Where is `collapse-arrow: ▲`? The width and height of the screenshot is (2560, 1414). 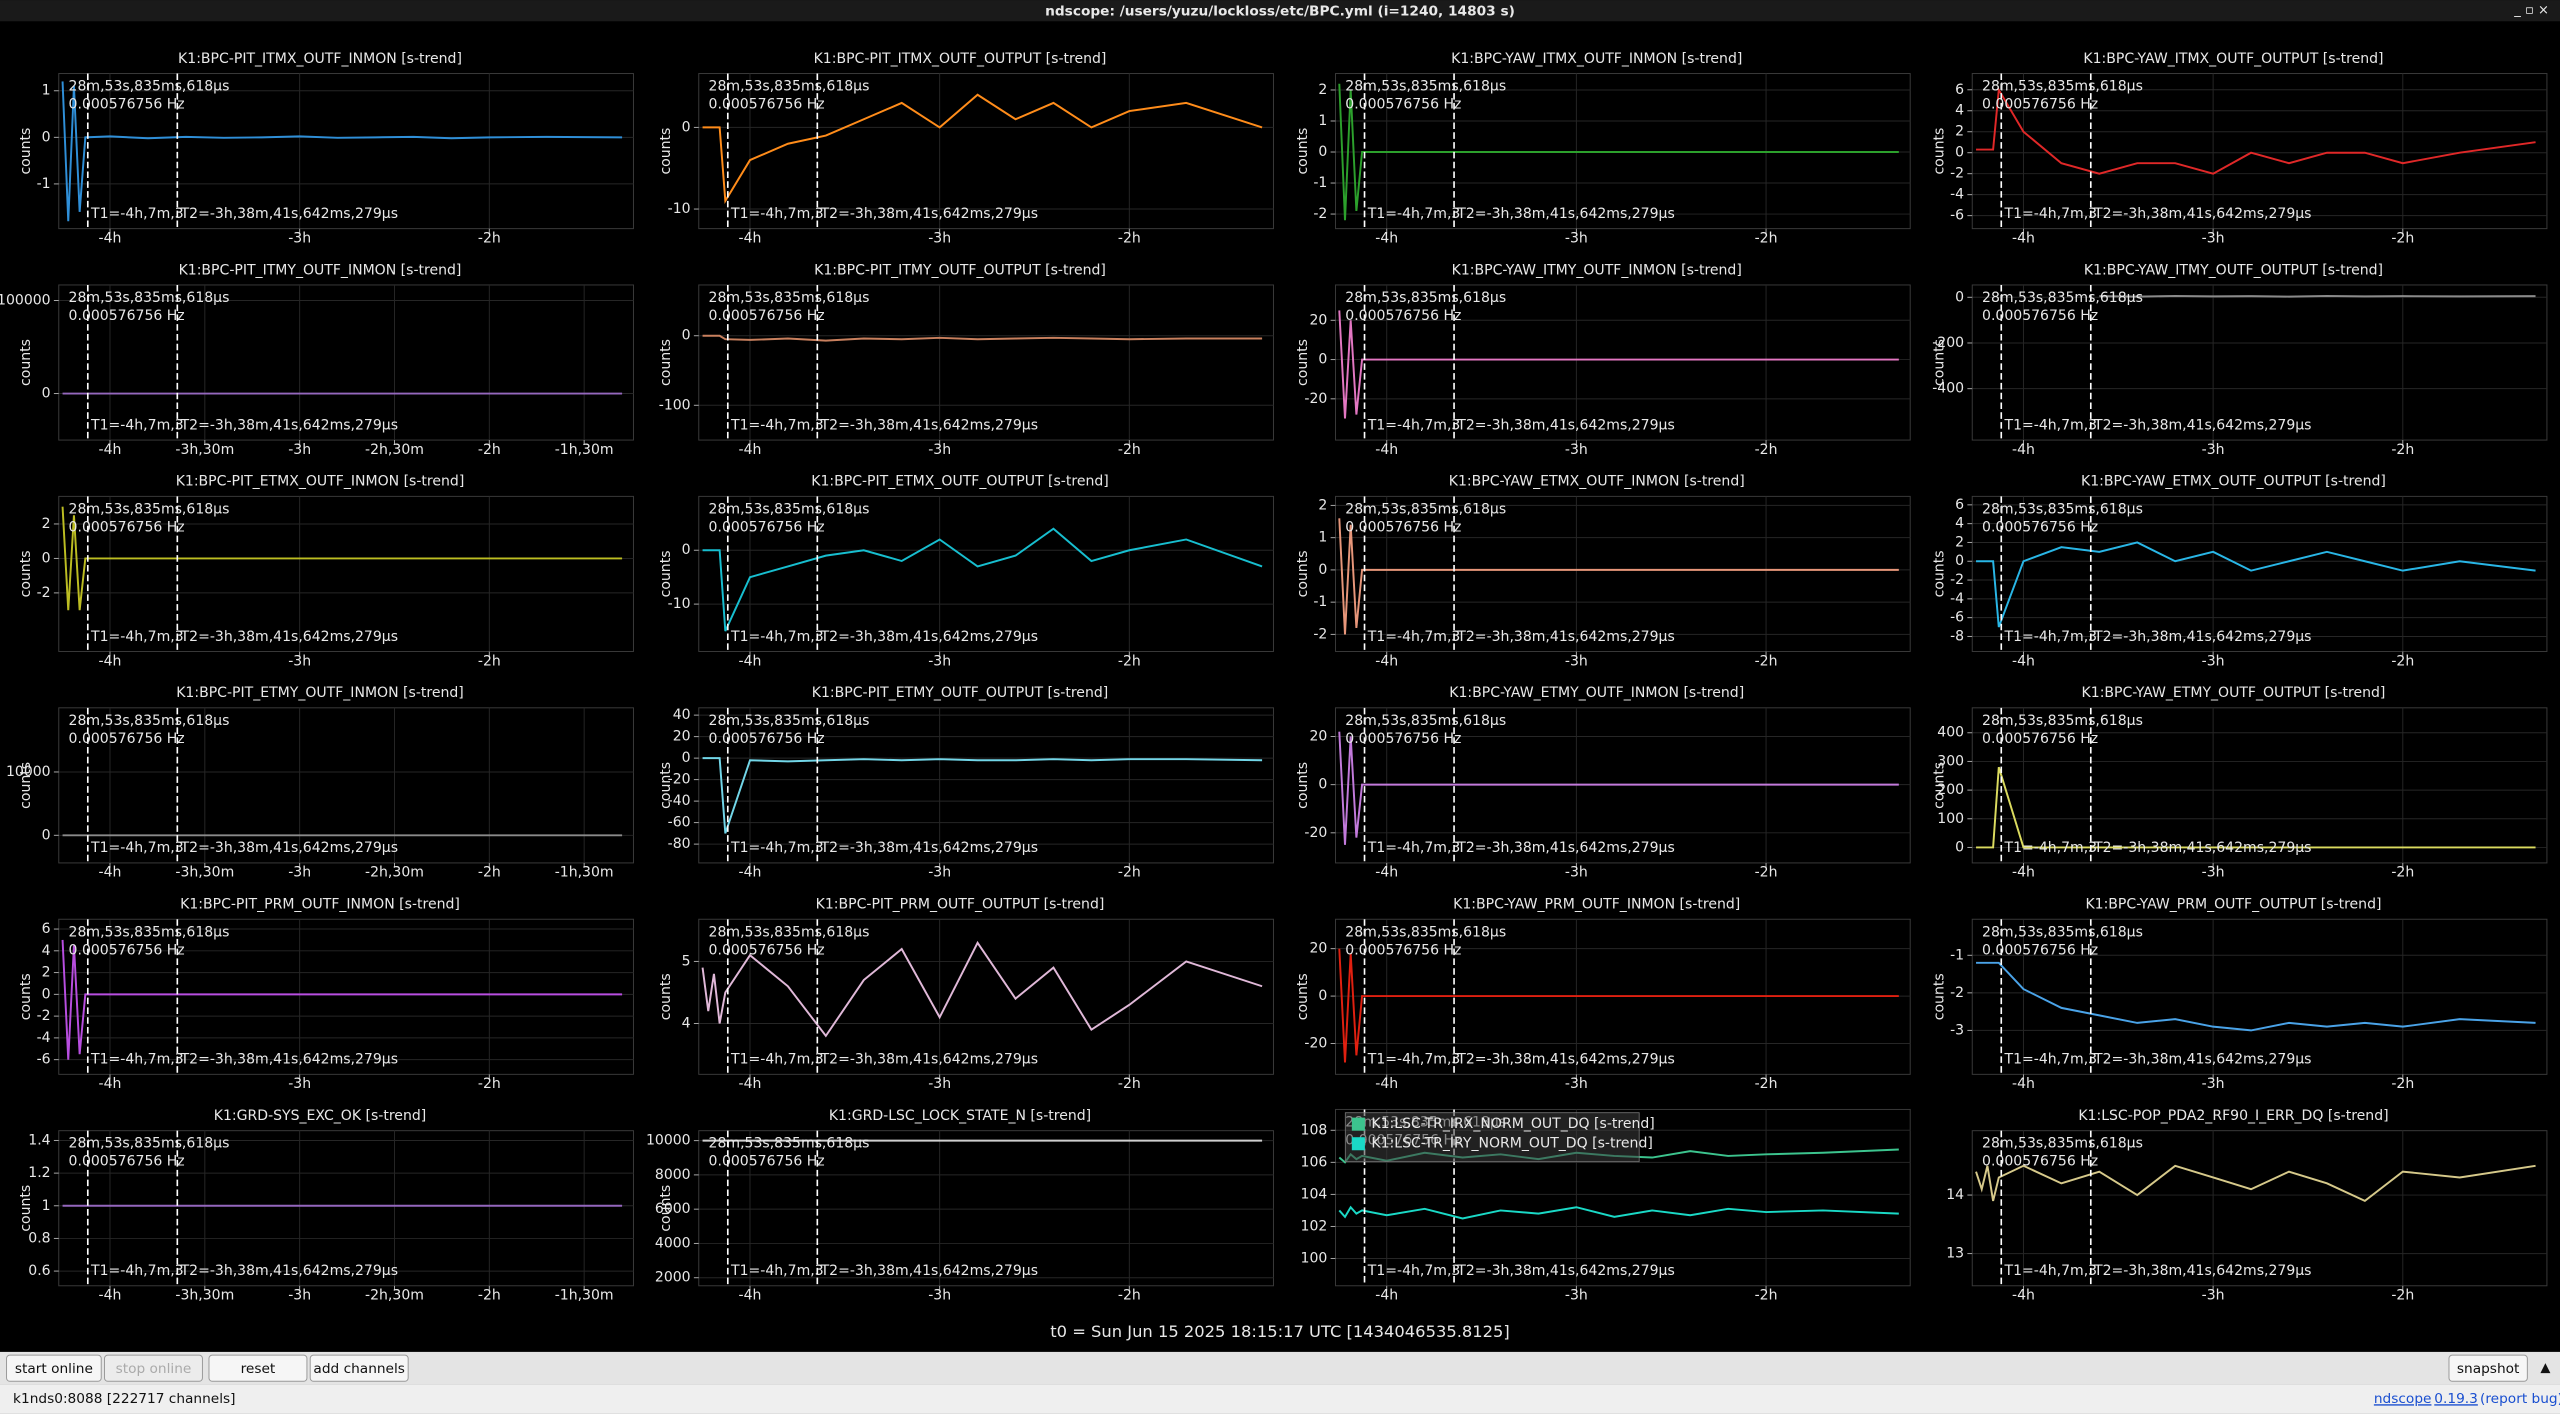 collapse-arrow: ▲ is located at coordinates (2545, 1368).